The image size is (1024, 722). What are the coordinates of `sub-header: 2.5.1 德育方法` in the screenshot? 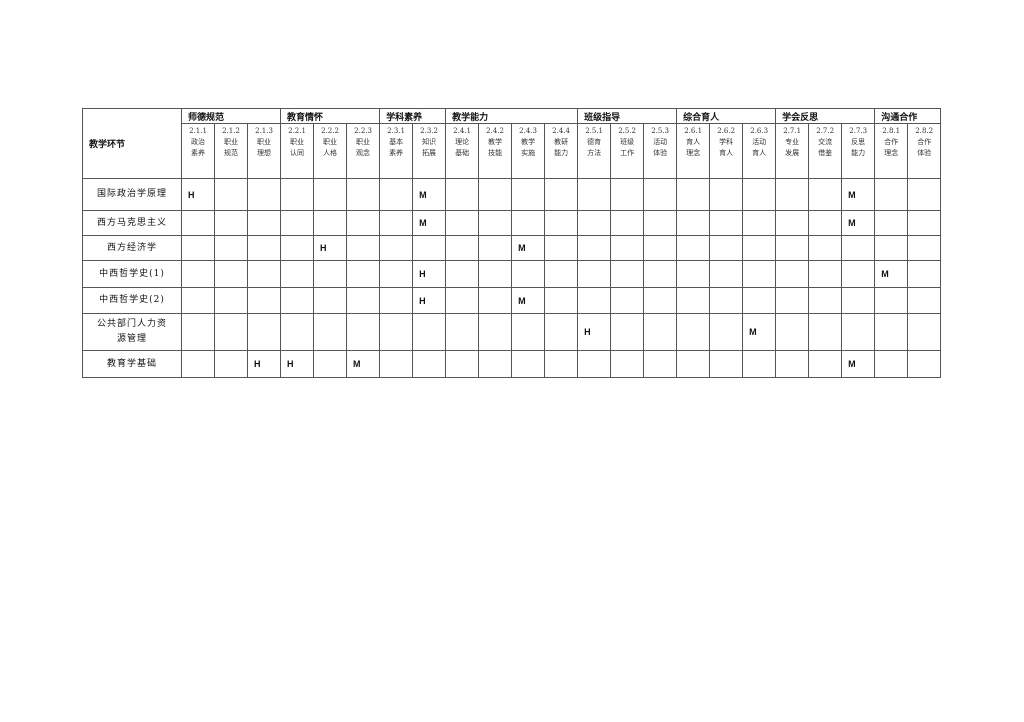 It's located at (594, 151).